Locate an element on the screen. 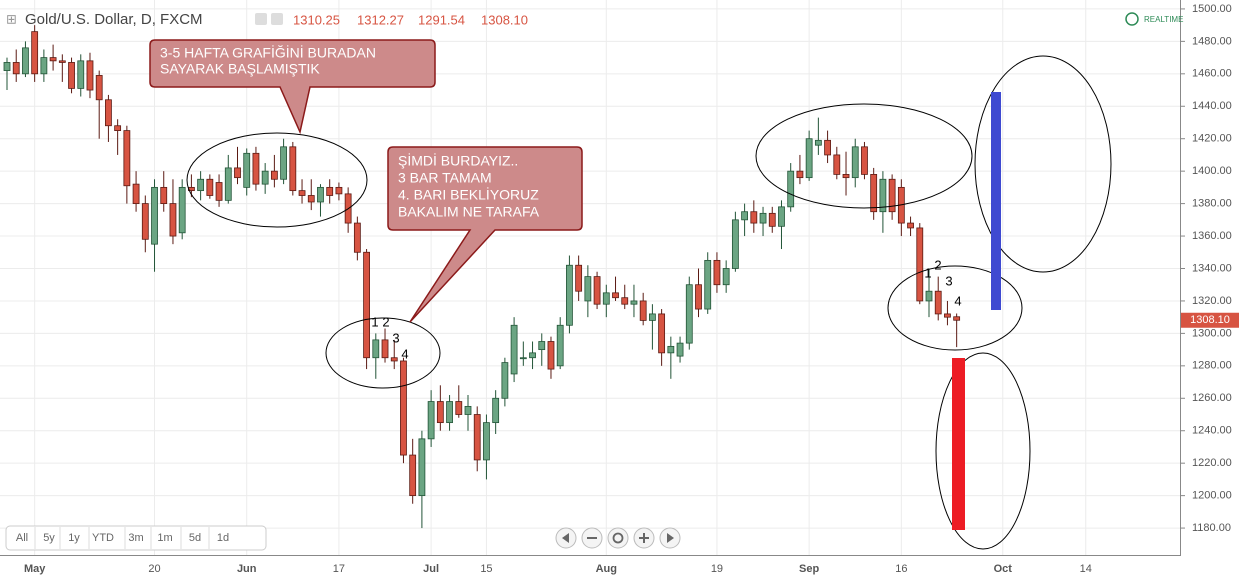  y-tick-label: 1360.00 is located at coordinates (1212, 236).